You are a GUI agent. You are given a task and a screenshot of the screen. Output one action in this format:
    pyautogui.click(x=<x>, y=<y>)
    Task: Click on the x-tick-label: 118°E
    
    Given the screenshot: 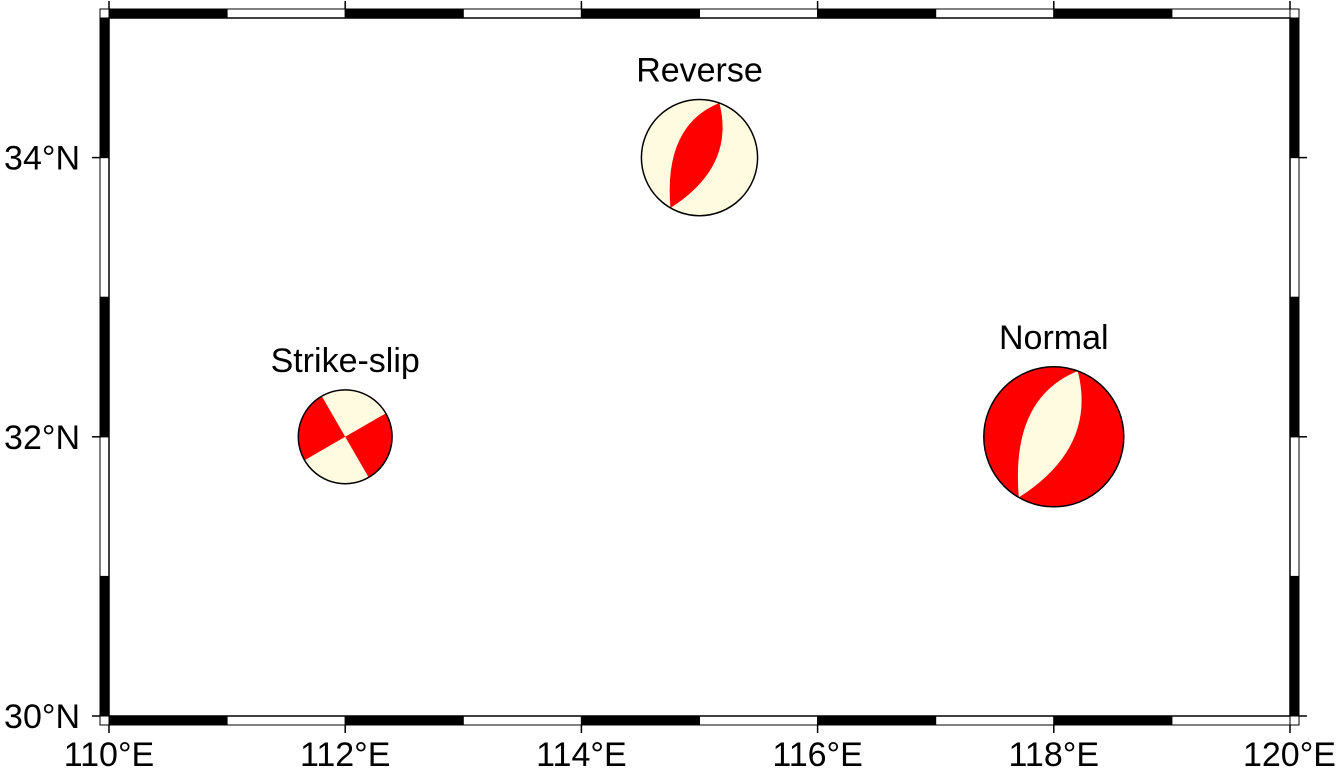 What is the action you would take?
    pyautogui.click(x=1054, y=754)
    